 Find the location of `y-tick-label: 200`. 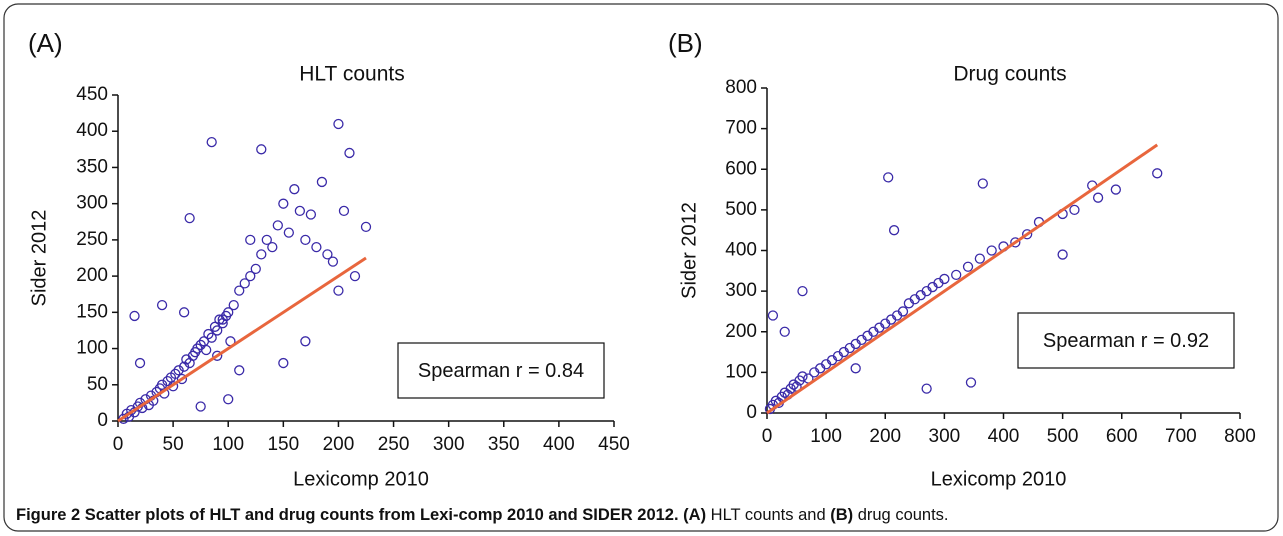

y-tick-label: 200 is located at coordinates (92, 275).